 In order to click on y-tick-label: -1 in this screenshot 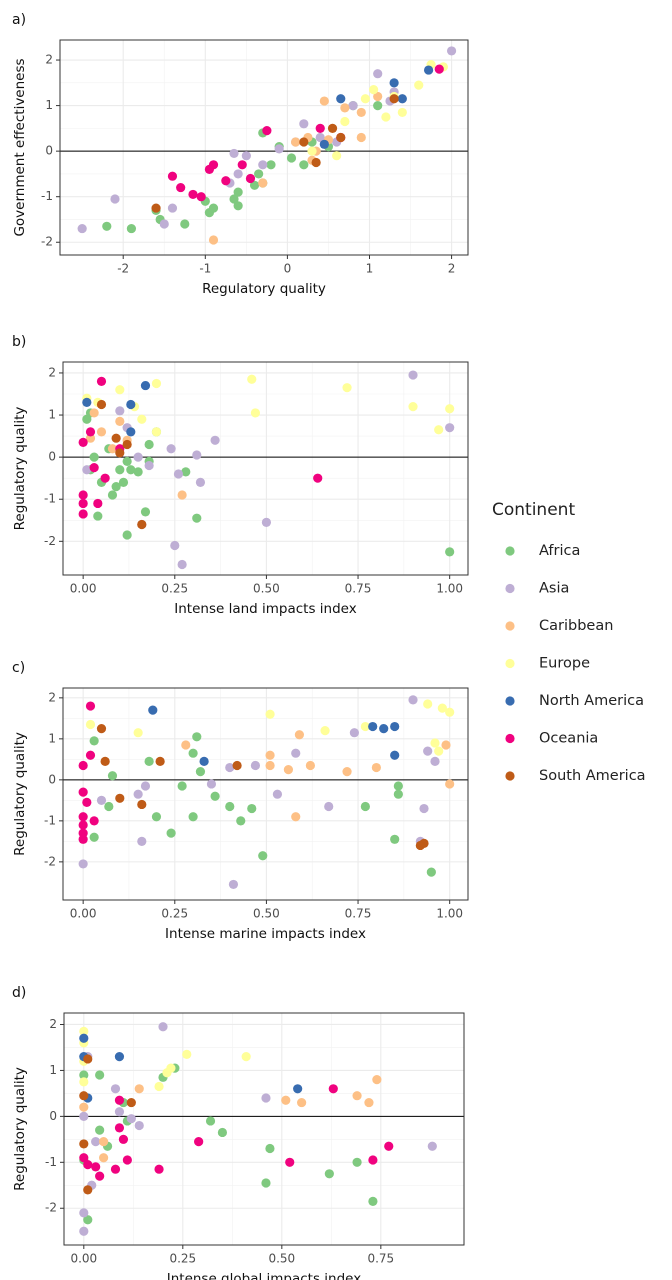, I will do `click(50, 499)`.